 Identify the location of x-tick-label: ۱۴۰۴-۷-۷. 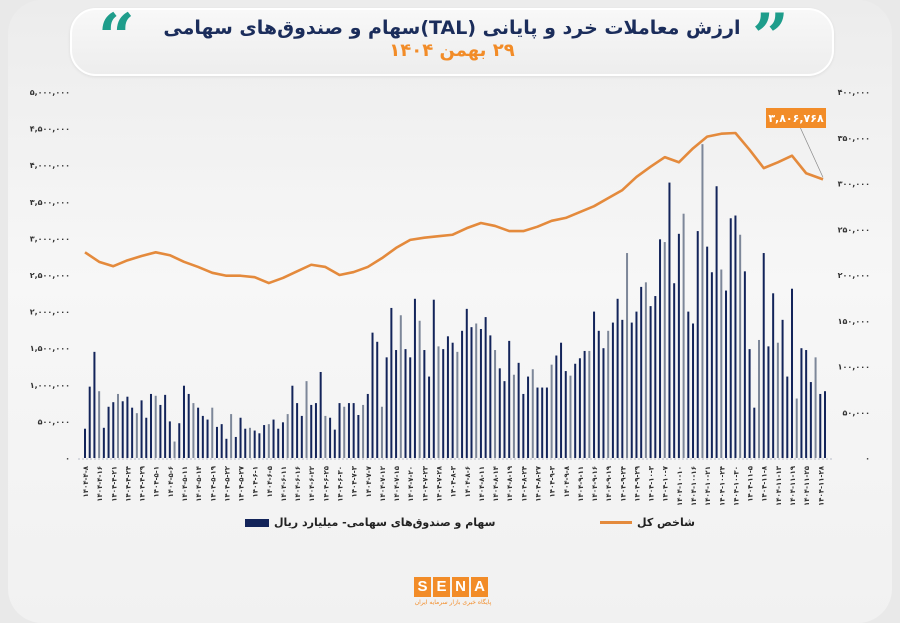
(369, 481).